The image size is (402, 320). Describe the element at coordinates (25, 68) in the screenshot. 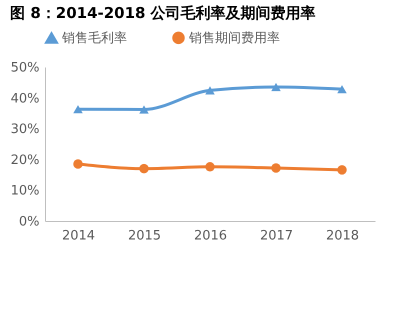

I see `y-tick-label: 50%` at that location.